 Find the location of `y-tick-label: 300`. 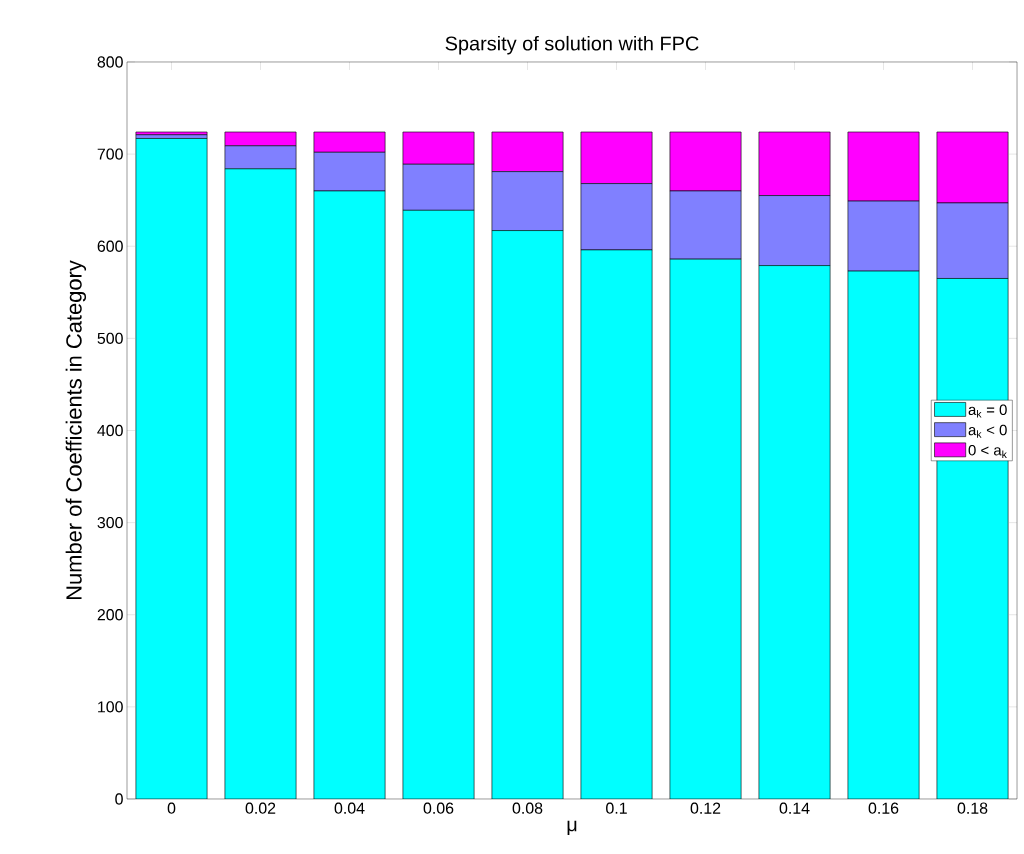

y-tick-label: 300 is located at coordinates (110, 522).